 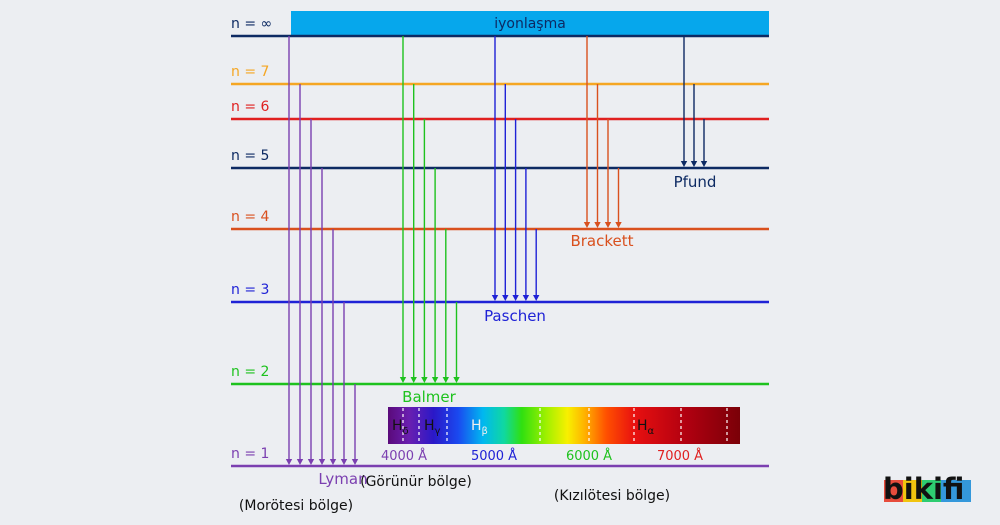 What do you see at coordinates (587, 132) in the screenshot?
I see `transition-arrow-brackett-inf` at bounding box center [587, 132].